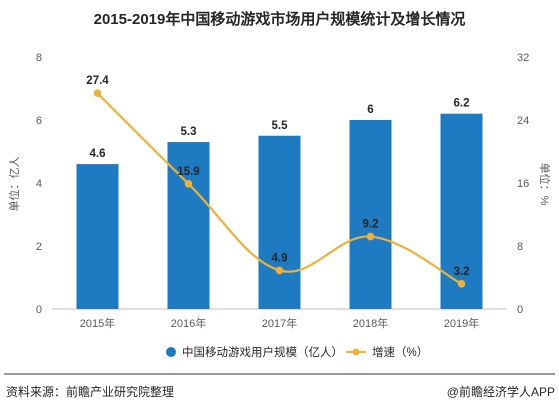 This screenshot has height=409, width=559. I want to click on y-right-tick-label: 0, so click(520, 310).